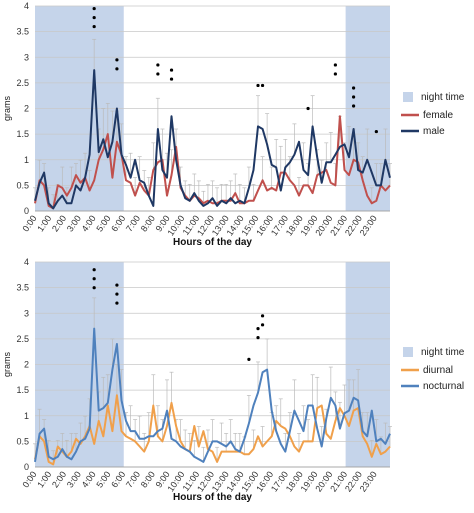 This screenshot has width=474, height=513. I want to click on legend-label-diurnal: diurnal, so click(438, 370).